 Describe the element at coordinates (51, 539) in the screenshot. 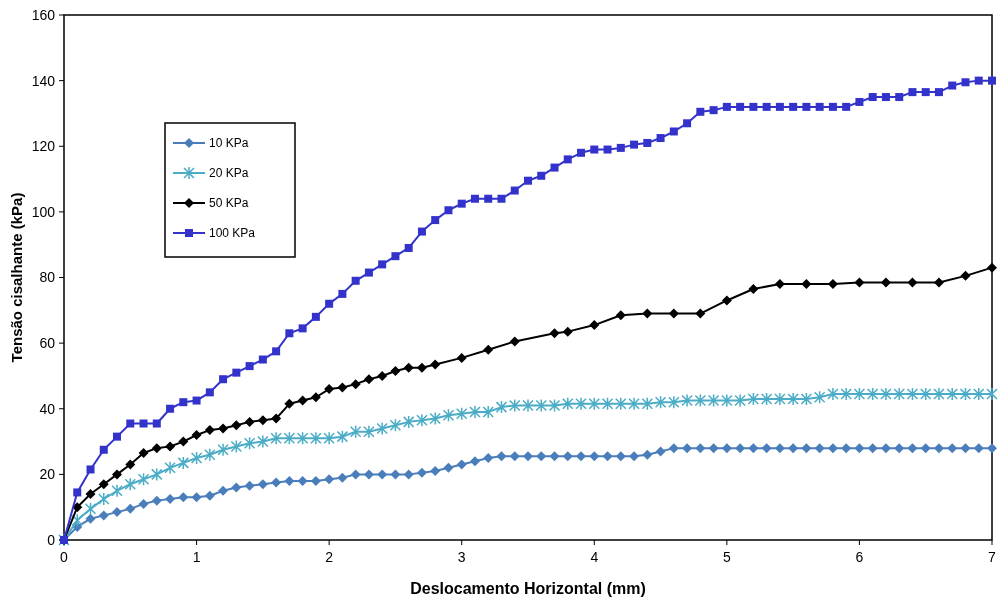

I see `y-tick-label: 0` at that location.